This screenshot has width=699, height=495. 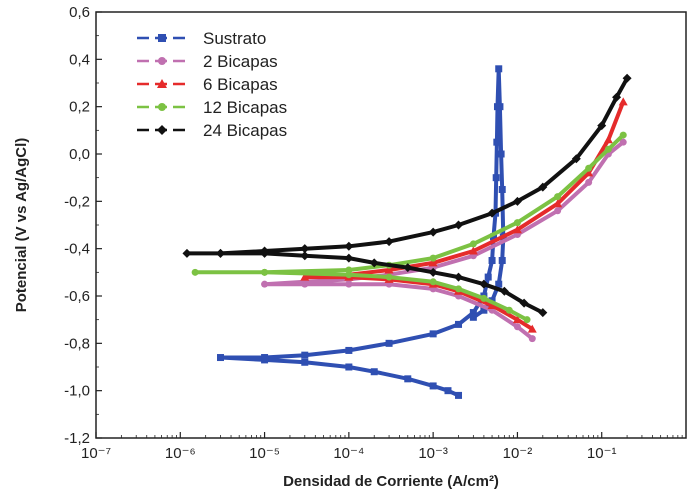 I want to click on y-tick-label: -0,2, so click(x=77, y=201).